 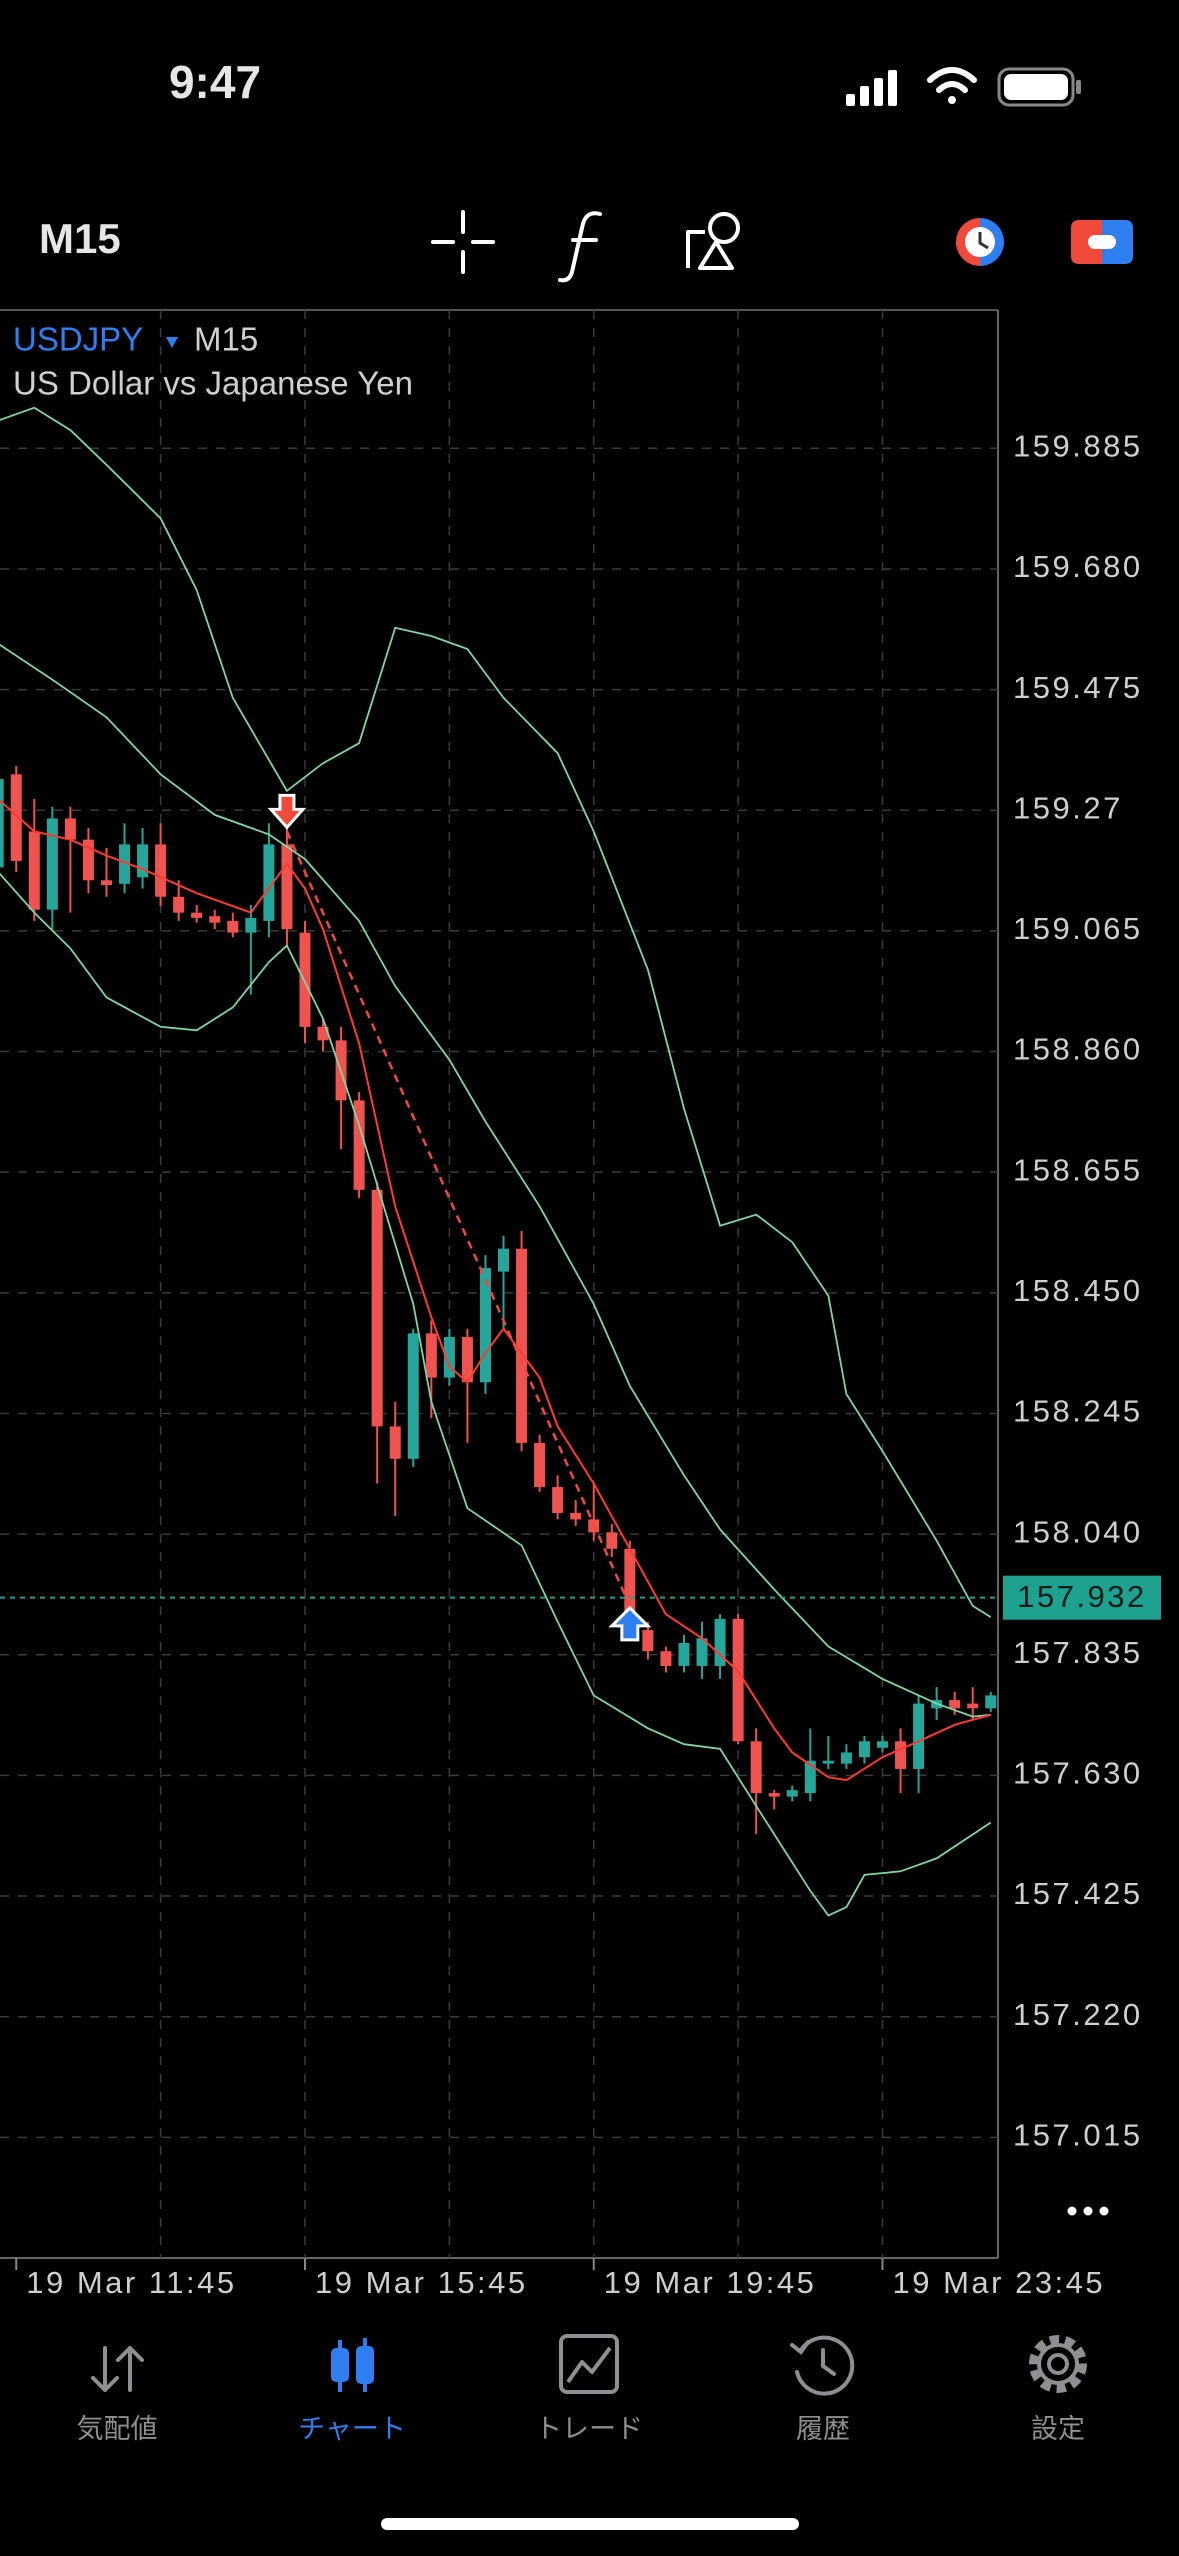 I want to click on y-tick-label: 159.680, so click(x=1078, y=566).